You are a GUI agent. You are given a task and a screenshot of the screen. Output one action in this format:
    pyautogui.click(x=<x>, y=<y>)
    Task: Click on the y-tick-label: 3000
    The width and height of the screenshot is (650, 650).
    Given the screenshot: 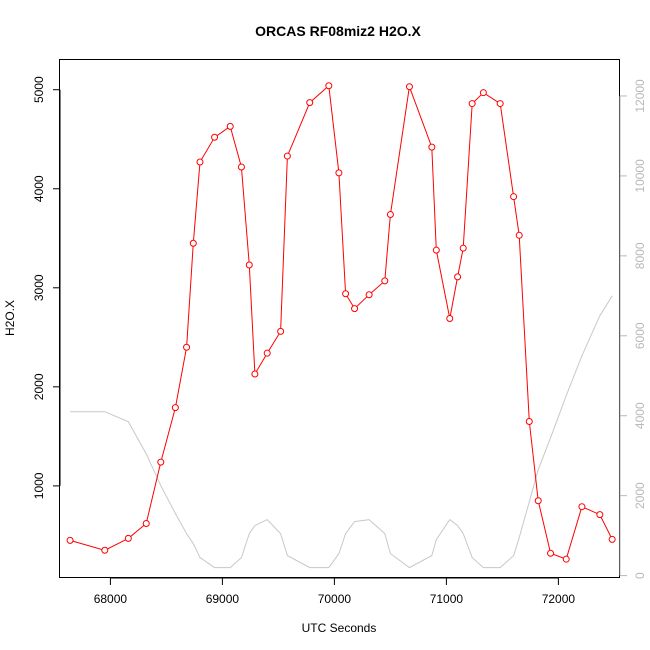 What is the action you would take?
    pyautogui.click(x=39, y=287)
    